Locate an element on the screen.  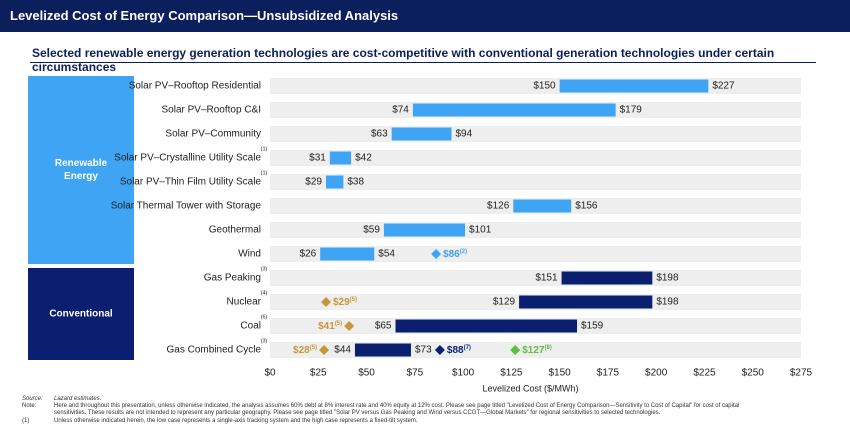
x-tick-label: $25 is located at coordinates (318, 373).